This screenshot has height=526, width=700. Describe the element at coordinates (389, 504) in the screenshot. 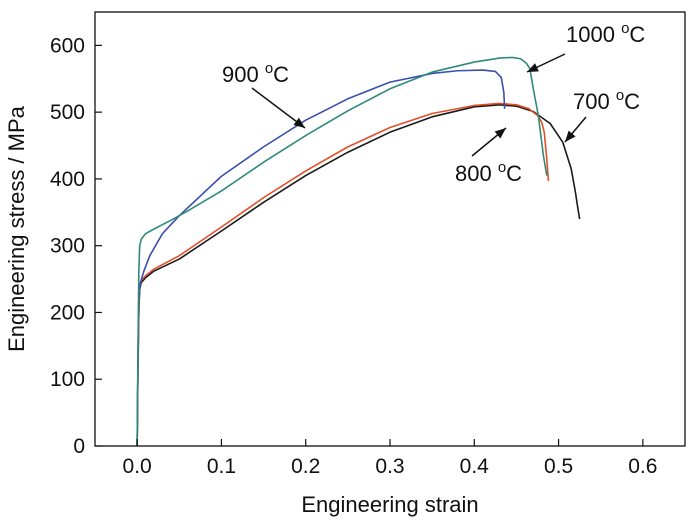

I see `x-axis-label: Engineering strain` at that location.